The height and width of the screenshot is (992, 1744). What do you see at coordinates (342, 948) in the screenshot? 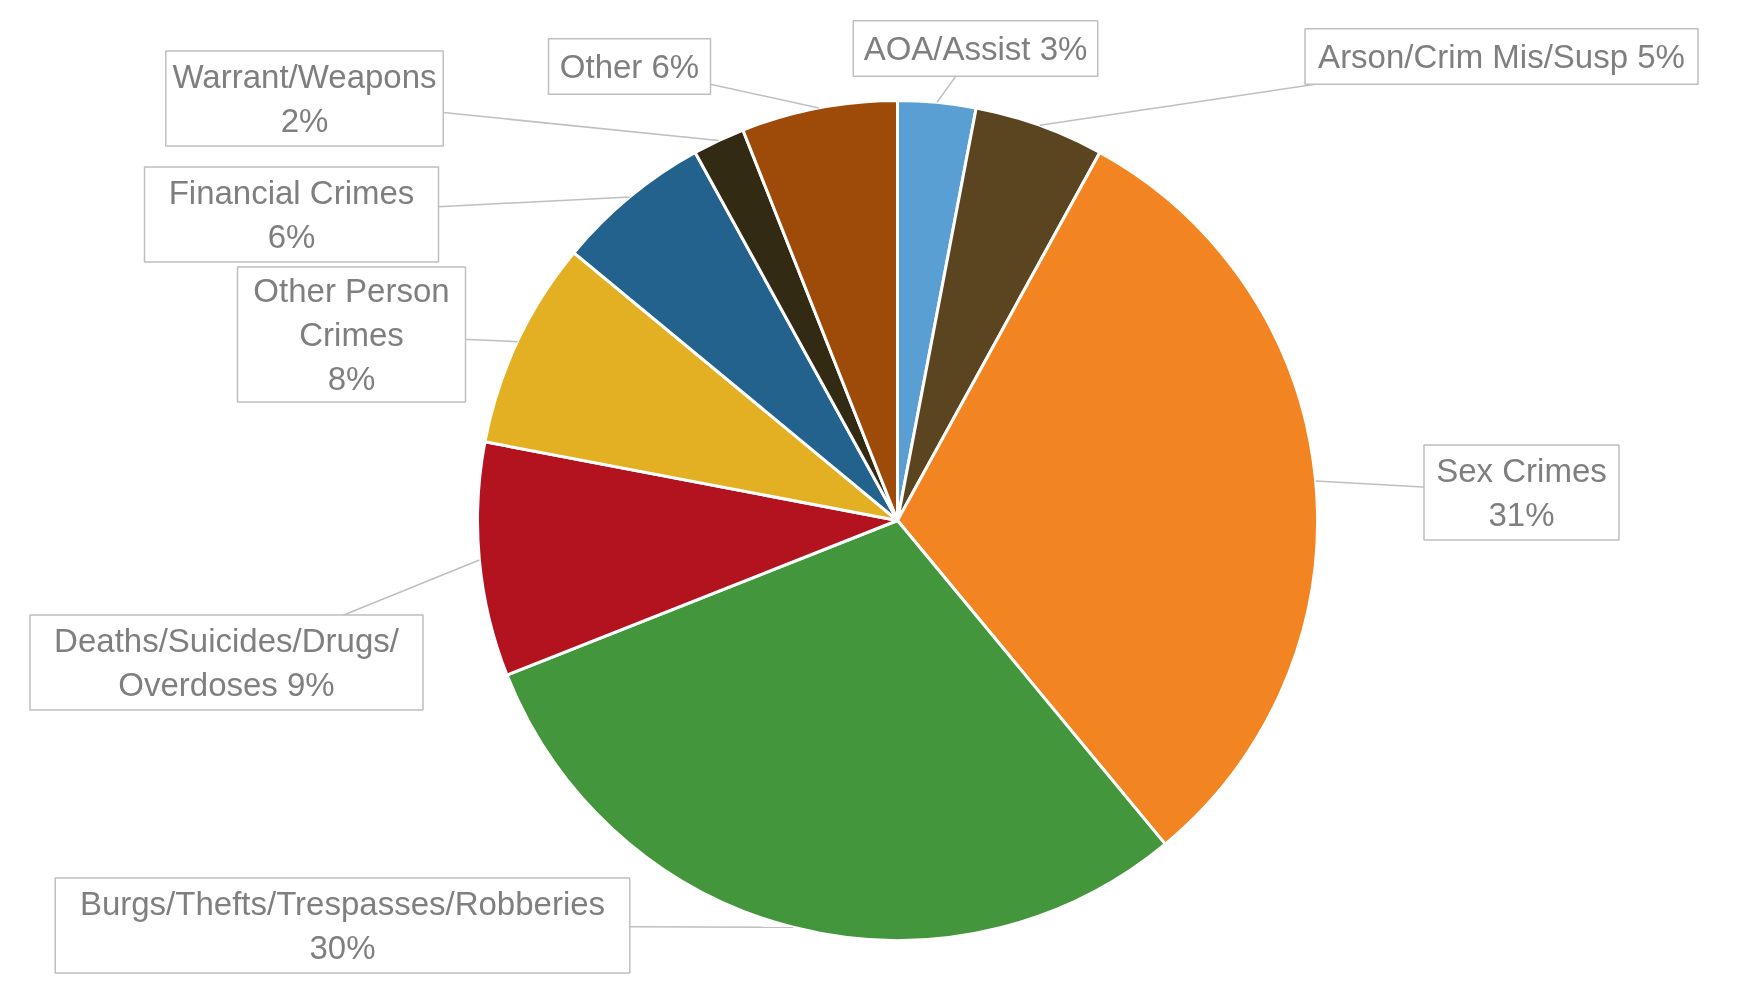
I see `data-label: 30%` at bounding box center [342, 948].